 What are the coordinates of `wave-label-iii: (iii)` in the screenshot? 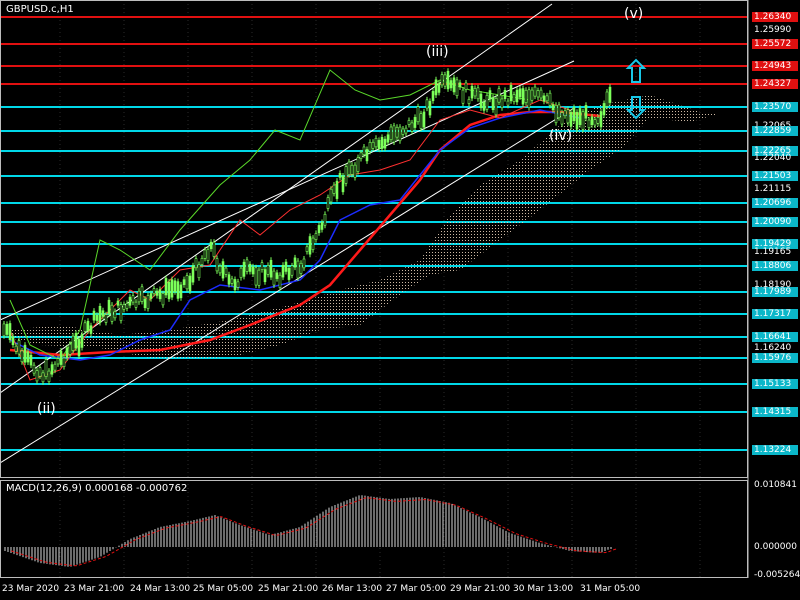 It's located at (437, 52).